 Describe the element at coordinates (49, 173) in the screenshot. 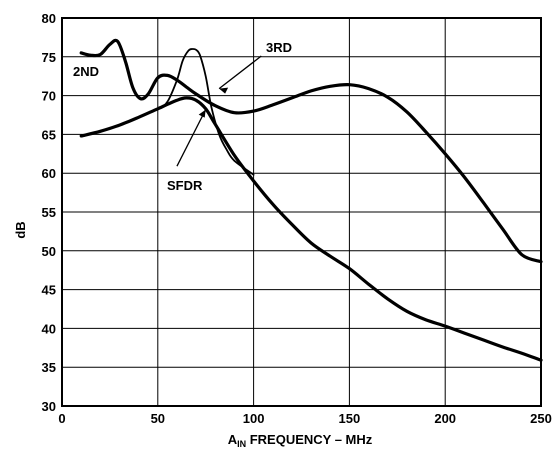

I see `y-tick-label: 60` at that location.